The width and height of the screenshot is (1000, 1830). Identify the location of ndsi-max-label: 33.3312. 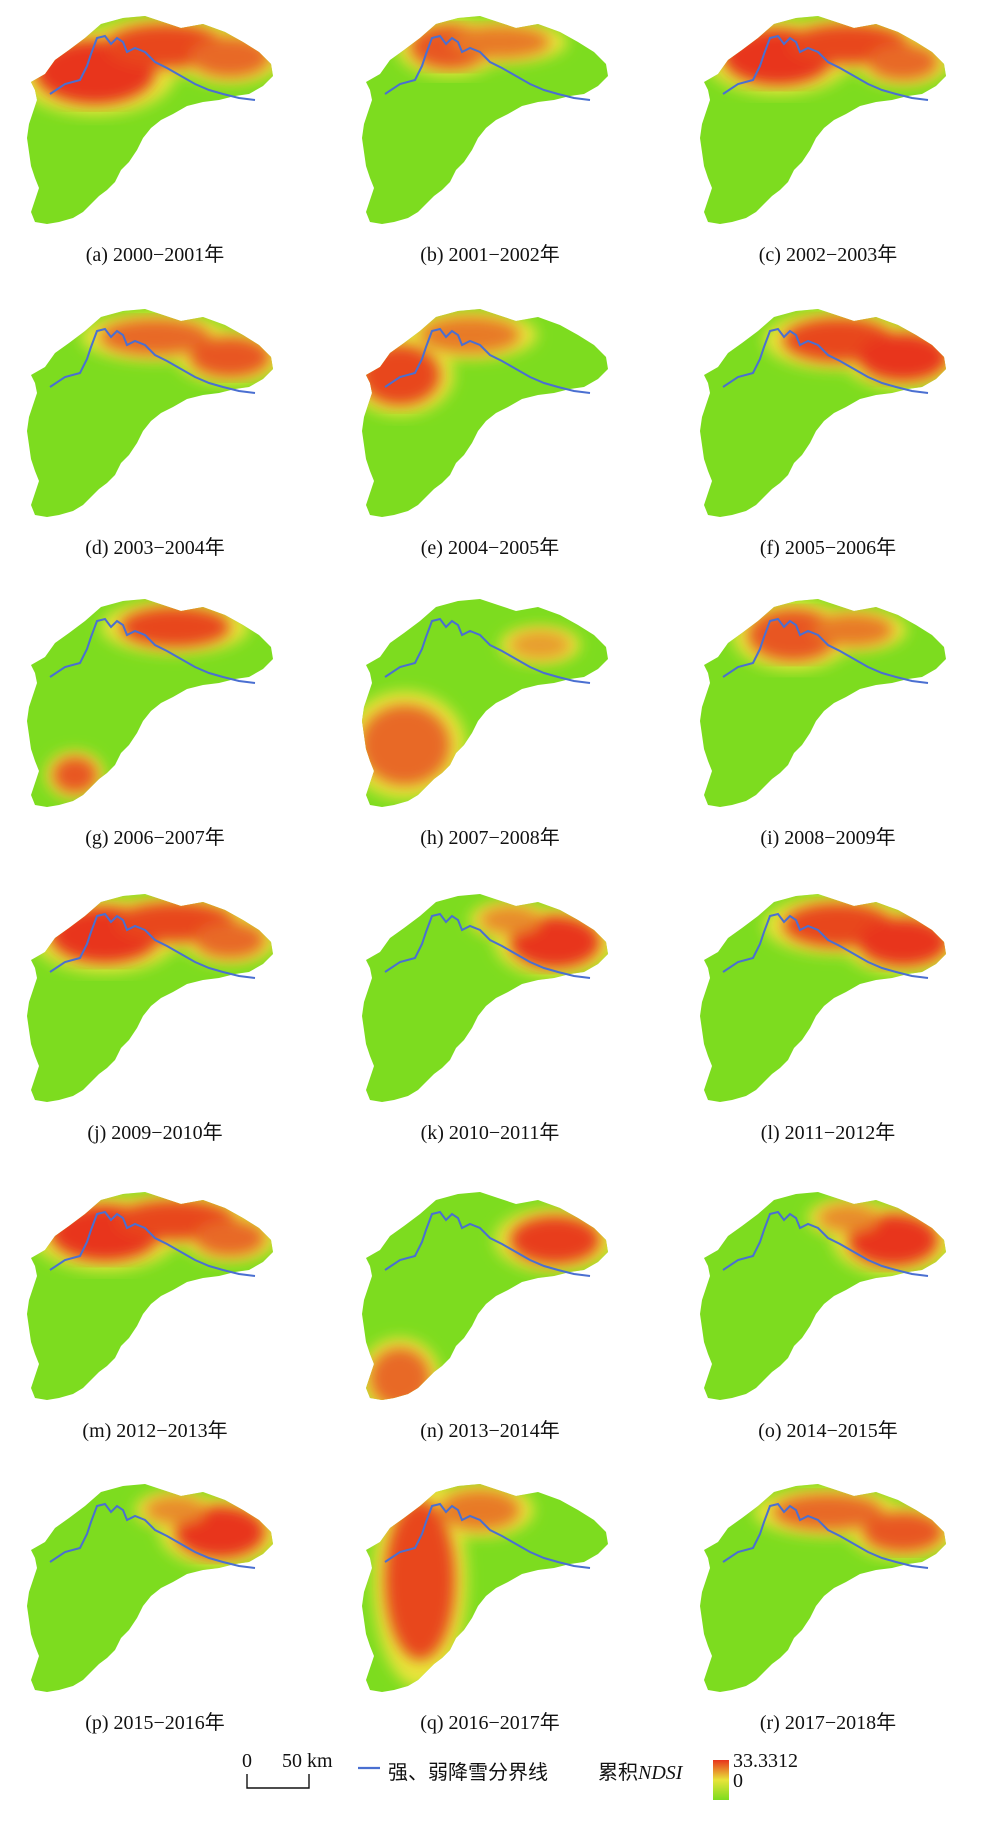
(765, 1761).